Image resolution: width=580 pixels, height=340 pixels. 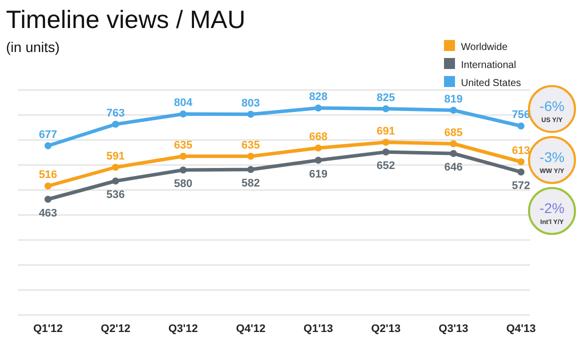 I want to click on x-tick-label: Q2'12, so click(x=115, y=329).